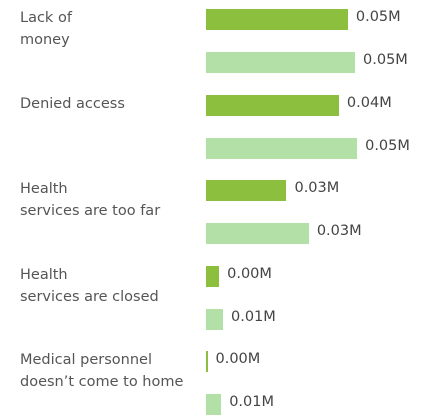 Image resolution: width=421 pixels, height=416 pixels. I want to click on value-label: 0.04M, so click(369, 102).